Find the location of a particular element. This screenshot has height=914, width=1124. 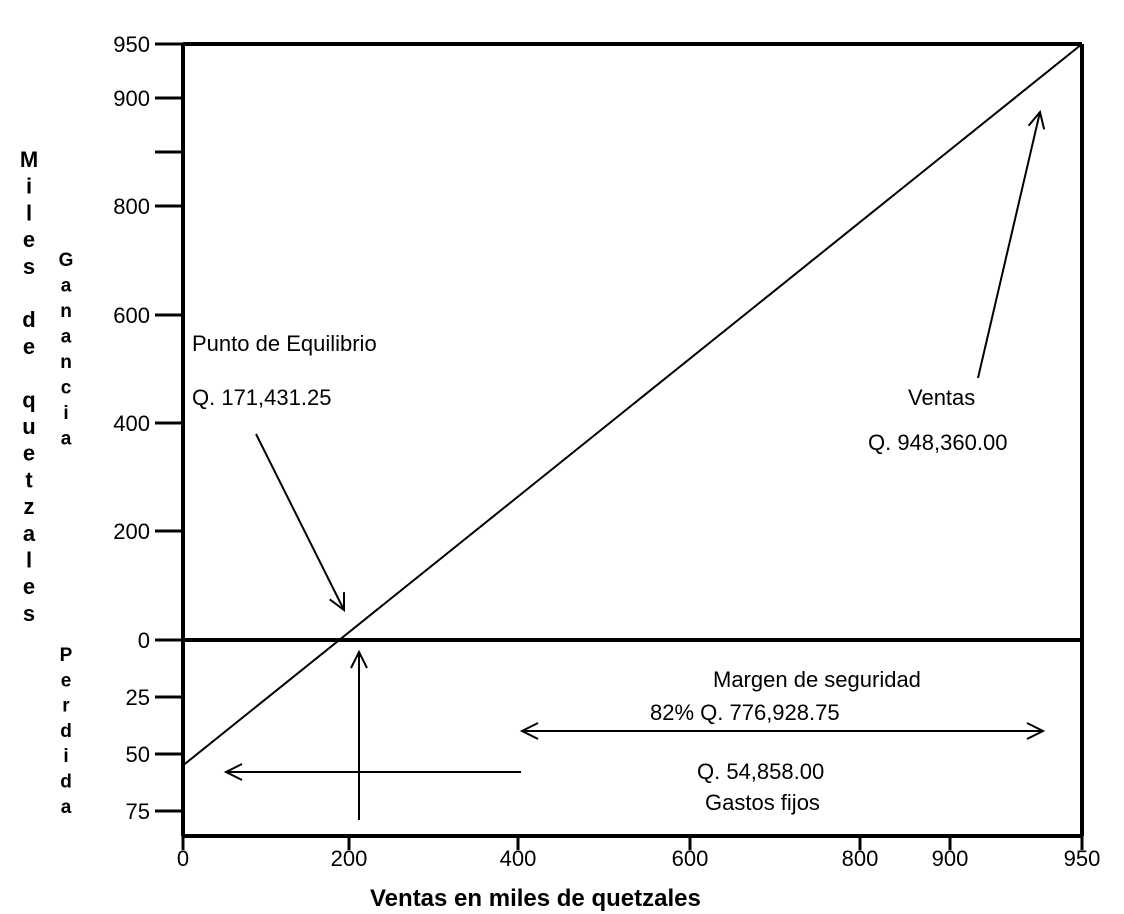

vertical-letter: c is located at coordinates (66, 388).